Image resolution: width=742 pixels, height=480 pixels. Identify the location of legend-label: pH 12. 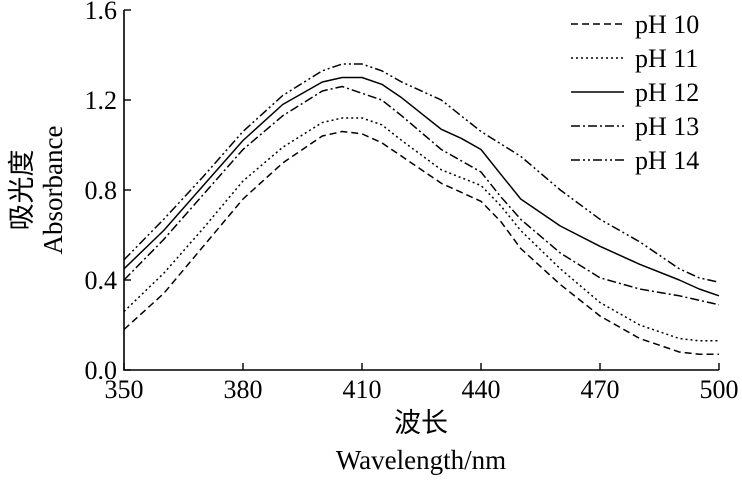
(667, 92).